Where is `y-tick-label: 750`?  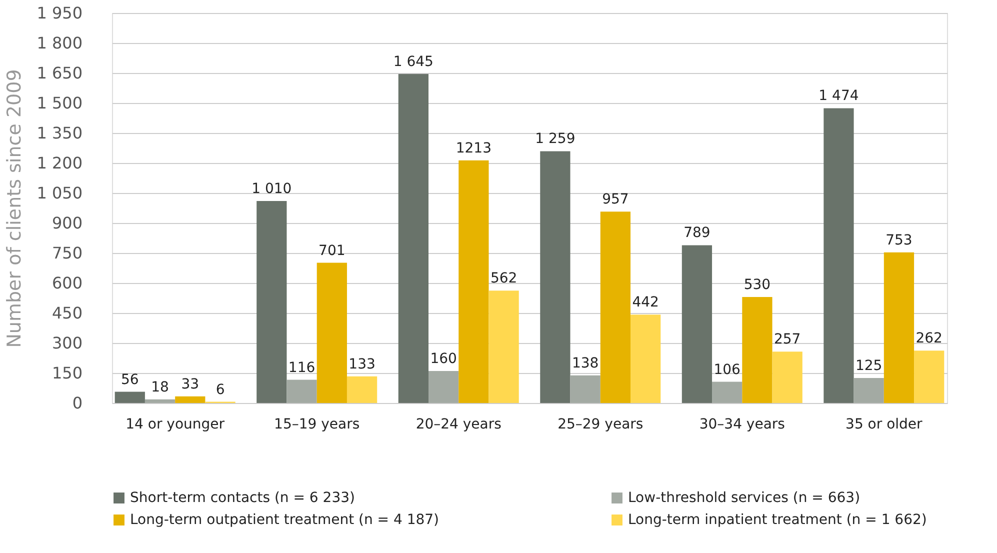 y-tick-label: 750 is located at coordinates (67, 253).